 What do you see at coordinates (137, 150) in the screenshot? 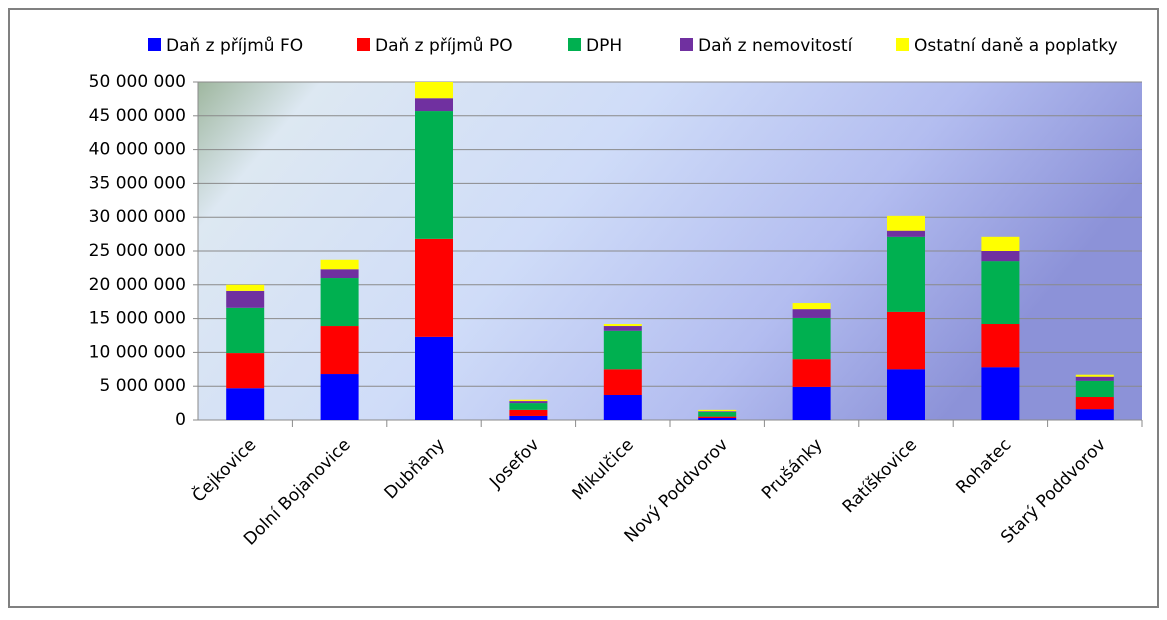
I see `y-tick-label: 40 000 000` at bounding box center [137, 150].